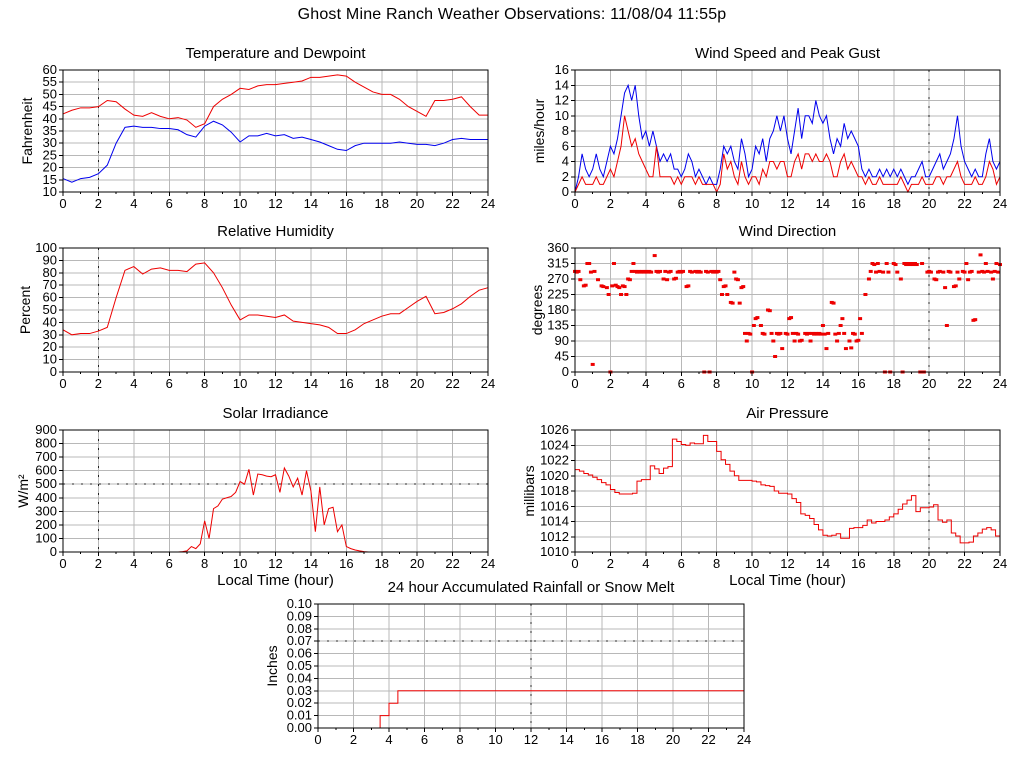  Describe the element at coordinates (46, 524) in the screenshot. I see `svg-text: 200` at that location.